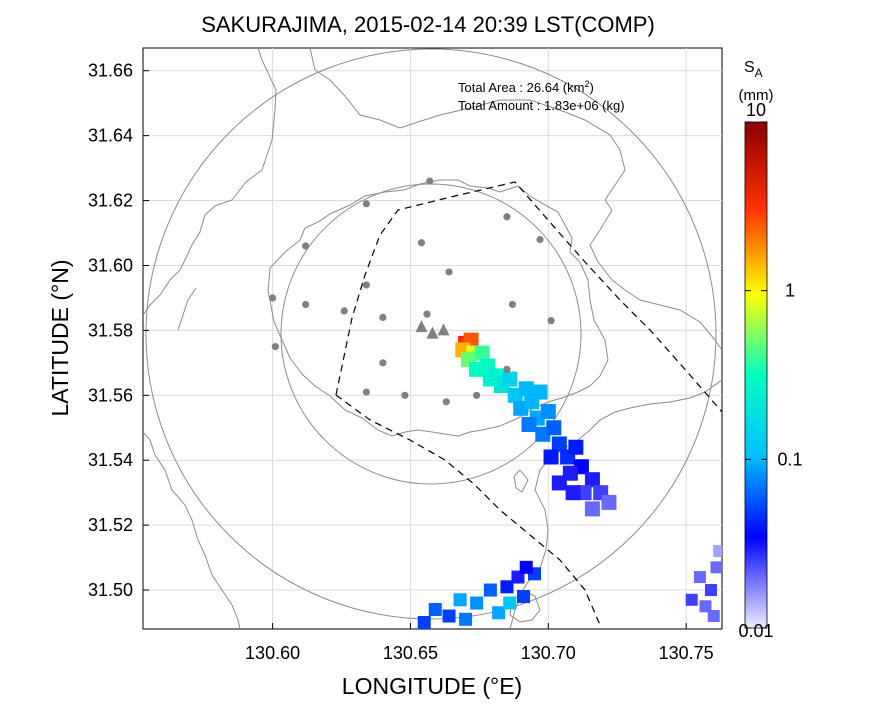 This screenshot has width=875, height=728. Describe the element at coordinates (110, 590) in the screenshot. I see `y-tick-label: 31.50` at that location.